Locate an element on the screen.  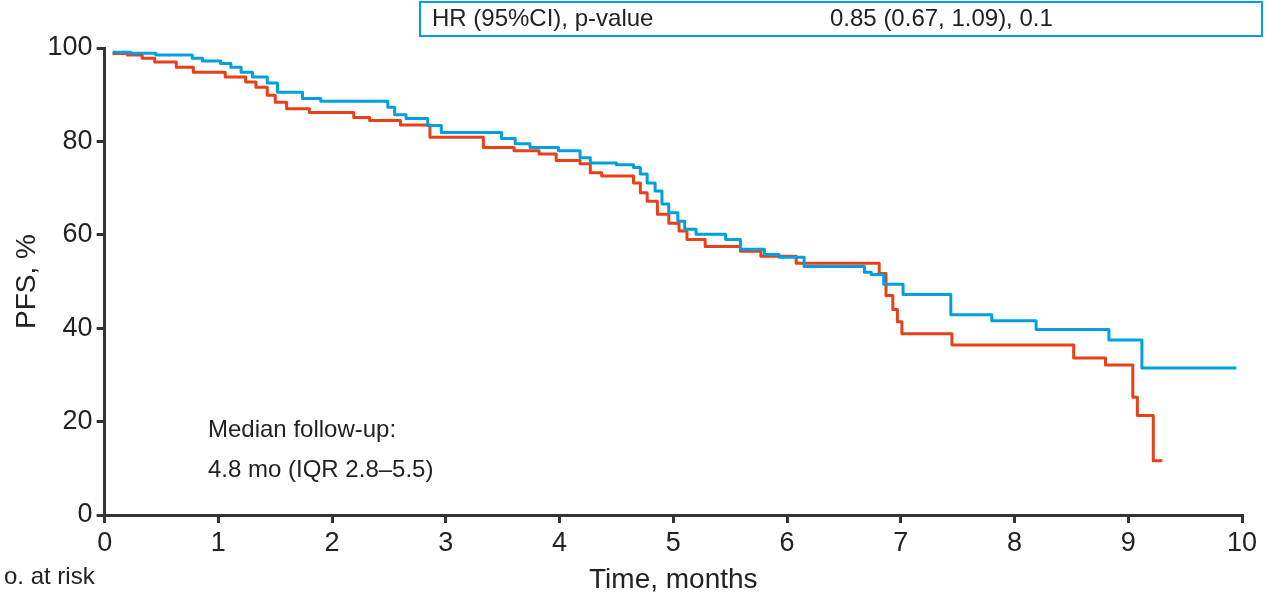
x-tick-label: 3 is located at coordinates (446, 541).